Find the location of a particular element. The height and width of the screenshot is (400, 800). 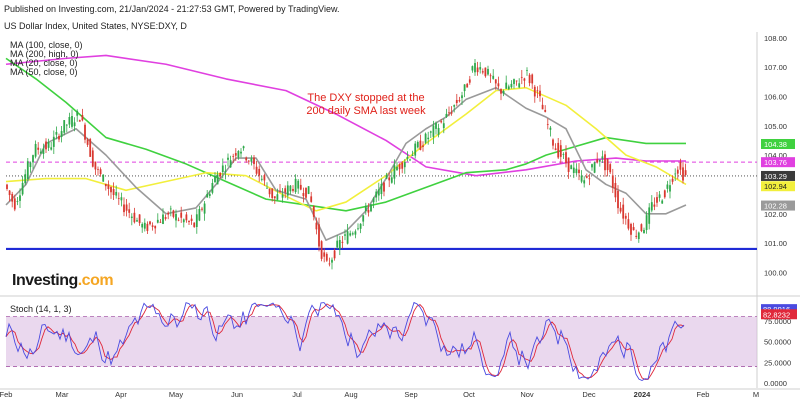

stoch-band is located at coordinates (381, 341).